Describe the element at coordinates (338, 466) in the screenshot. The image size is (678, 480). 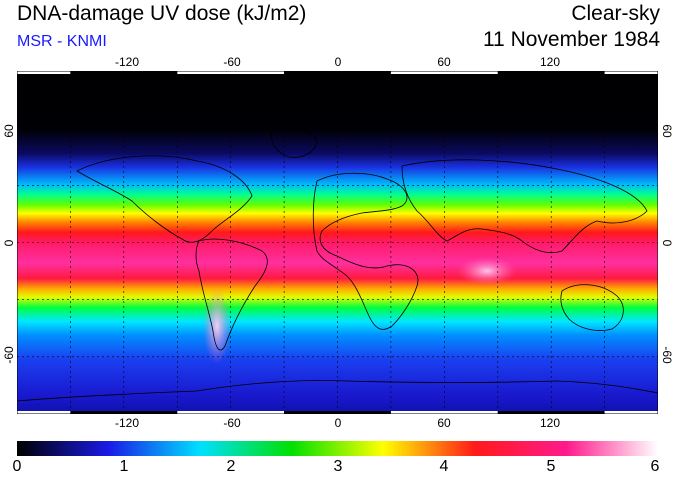
I see `colorbar-label: 3` at that location.